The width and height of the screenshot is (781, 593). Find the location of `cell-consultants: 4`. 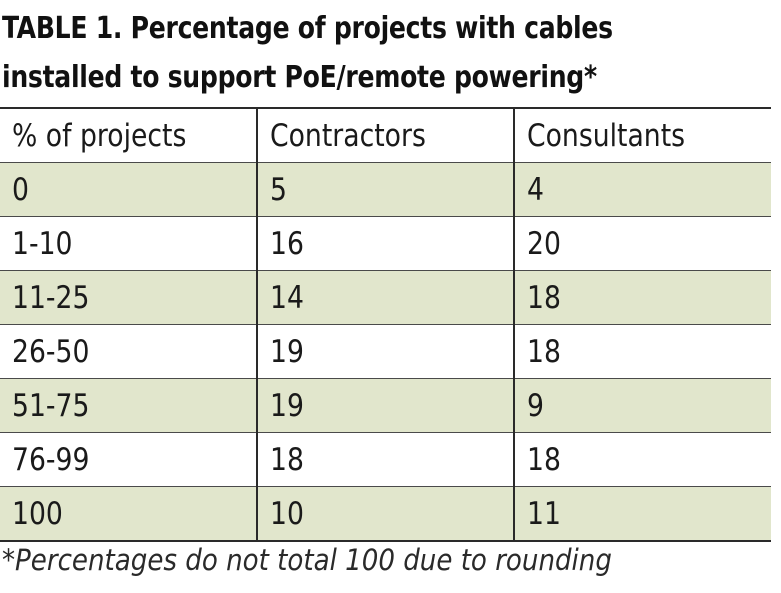

cell-consultants: 4 is located at coordinates (642, 189).